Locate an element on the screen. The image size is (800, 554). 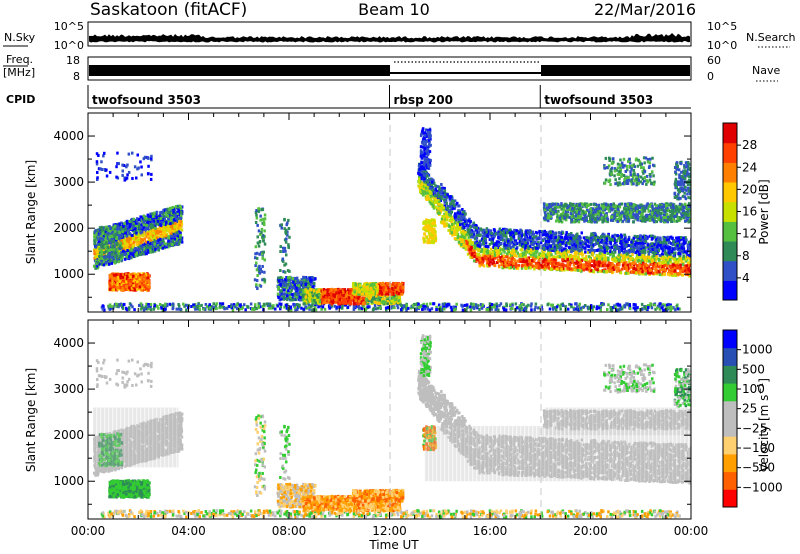
freq-label-2: [MHz] is located at coordinates (19, 72).